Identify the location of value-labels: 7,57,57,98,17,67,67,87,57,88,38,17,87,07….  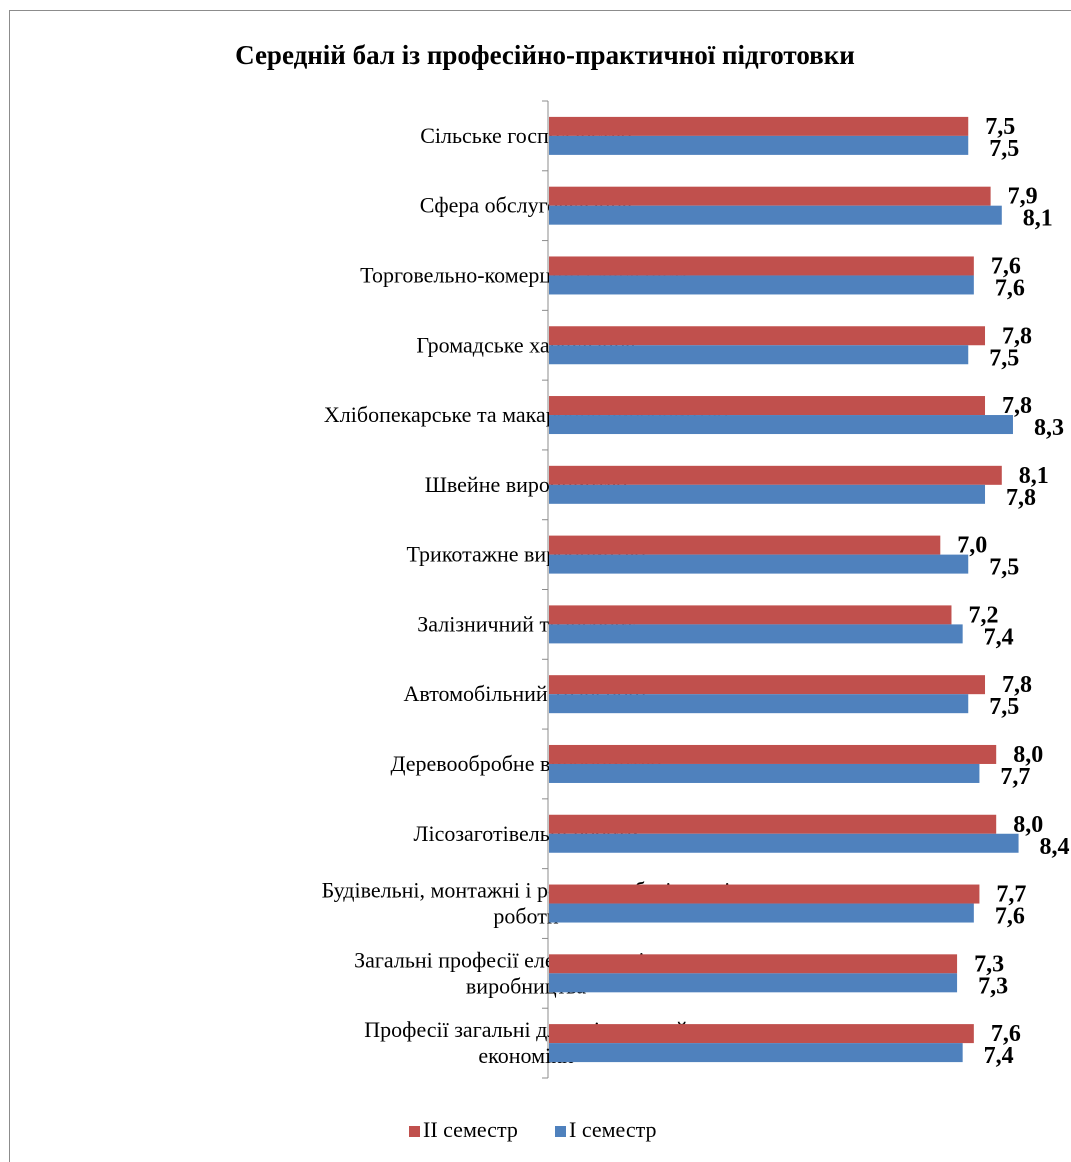
(1013, 591).